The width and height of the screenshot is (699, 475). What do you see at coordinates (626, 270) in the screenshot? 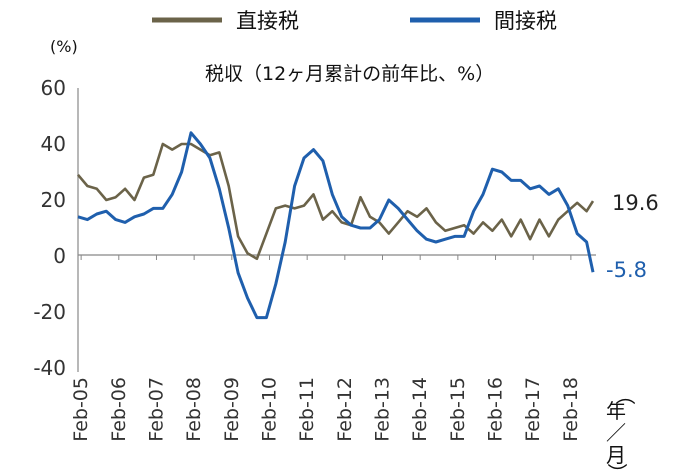
I see `end-label-indirect-tax: -5.8` at bounding box center [626, 270].